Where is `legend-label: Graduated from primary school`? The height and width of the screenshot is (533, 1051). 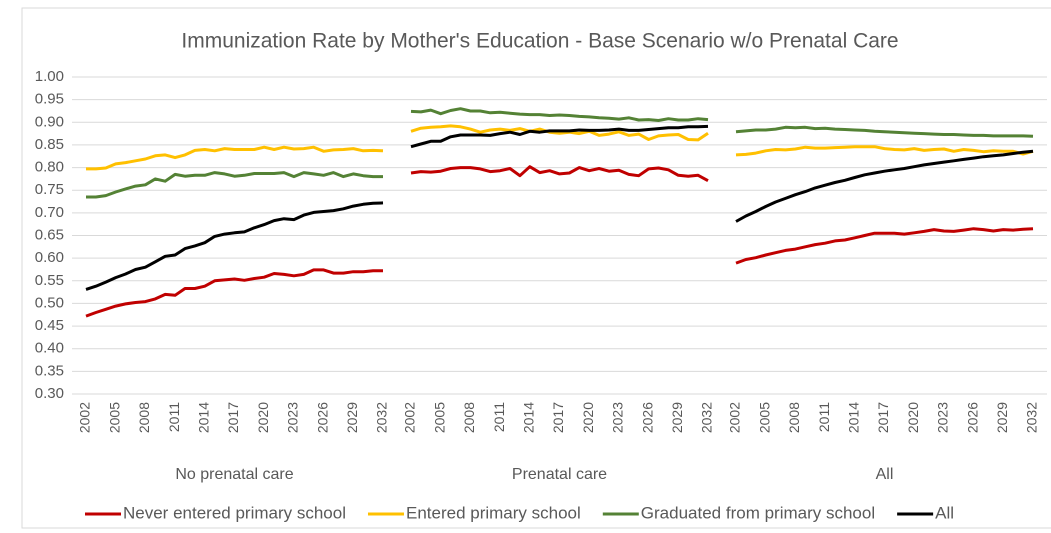
legend-label: Graduated from primary school is located at coordinates (758, 512).